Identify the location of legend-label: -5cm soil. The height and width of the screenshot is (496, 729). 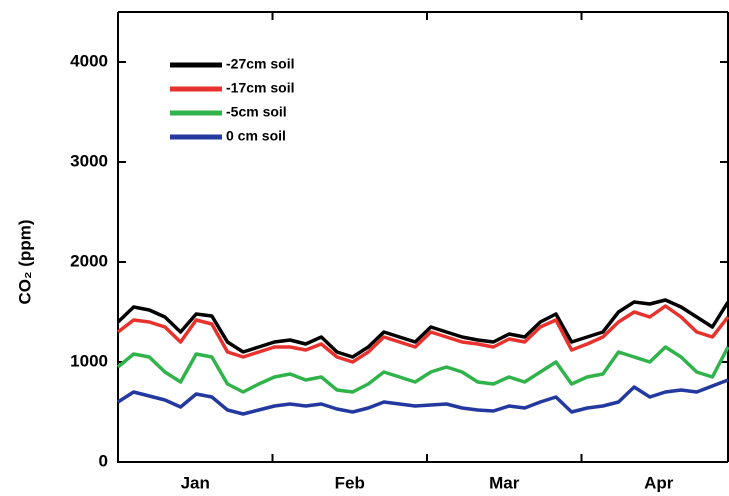
(256, 112).